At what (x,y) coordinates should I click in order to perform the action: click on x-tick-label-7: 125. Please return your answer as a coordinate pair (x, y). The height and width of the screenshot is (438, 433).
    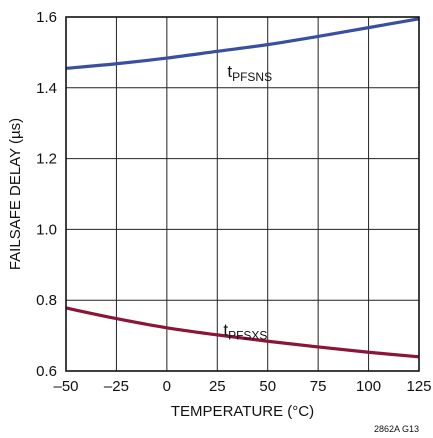
    Looking at the image, I should click on (418, 386).